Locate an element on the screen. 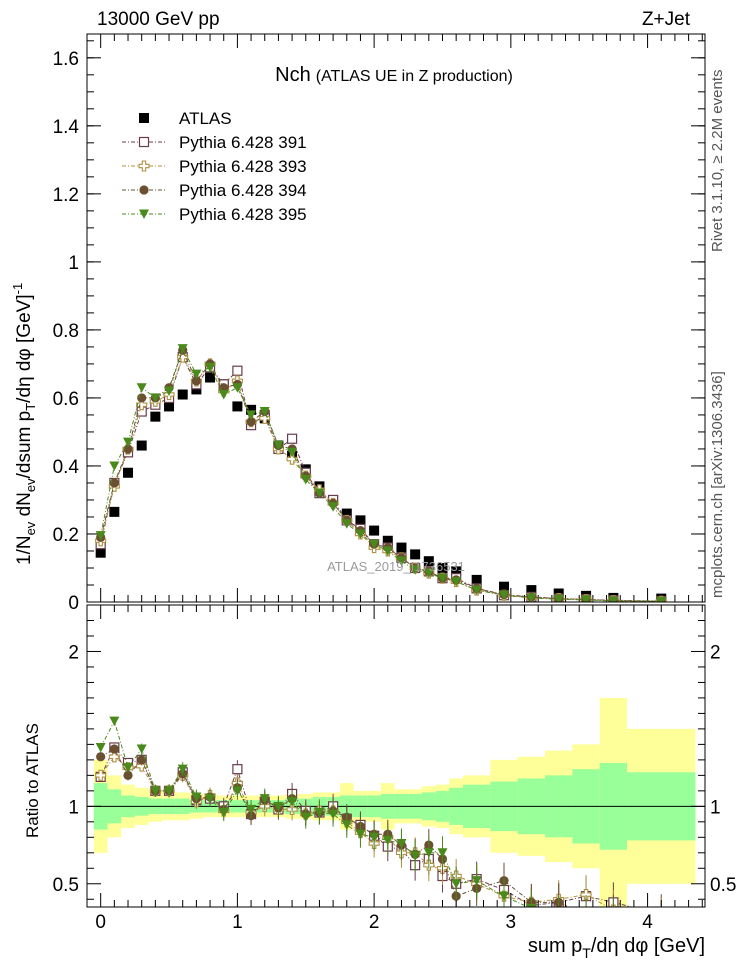 The height and width of the screenshot is (972, 746). y-axis-label: 1/Nev dNev/dsum pT/dη dφ [GeV]-1 is located at coordinates (24, 424).